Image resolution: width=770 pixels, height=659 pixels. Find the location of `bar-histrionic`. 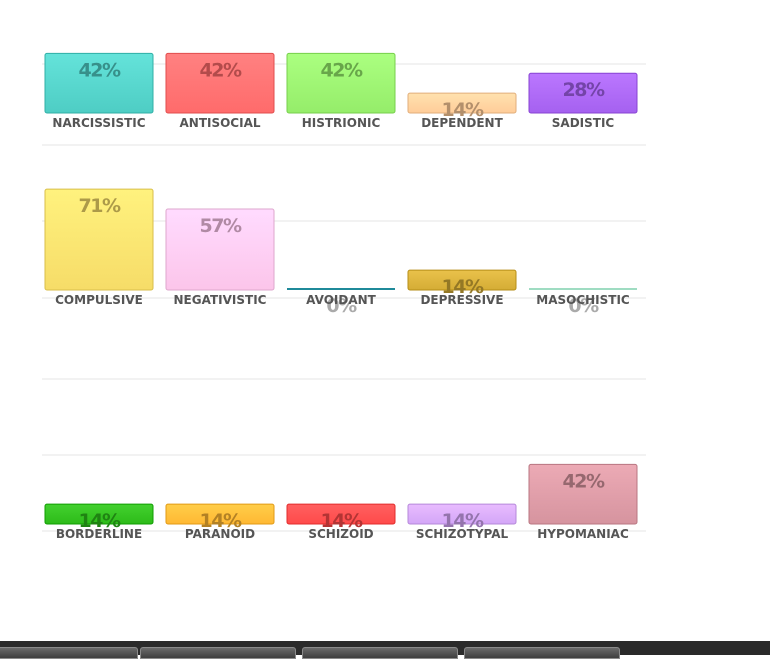

bar-histrionic is located at coordinates (341, 83).